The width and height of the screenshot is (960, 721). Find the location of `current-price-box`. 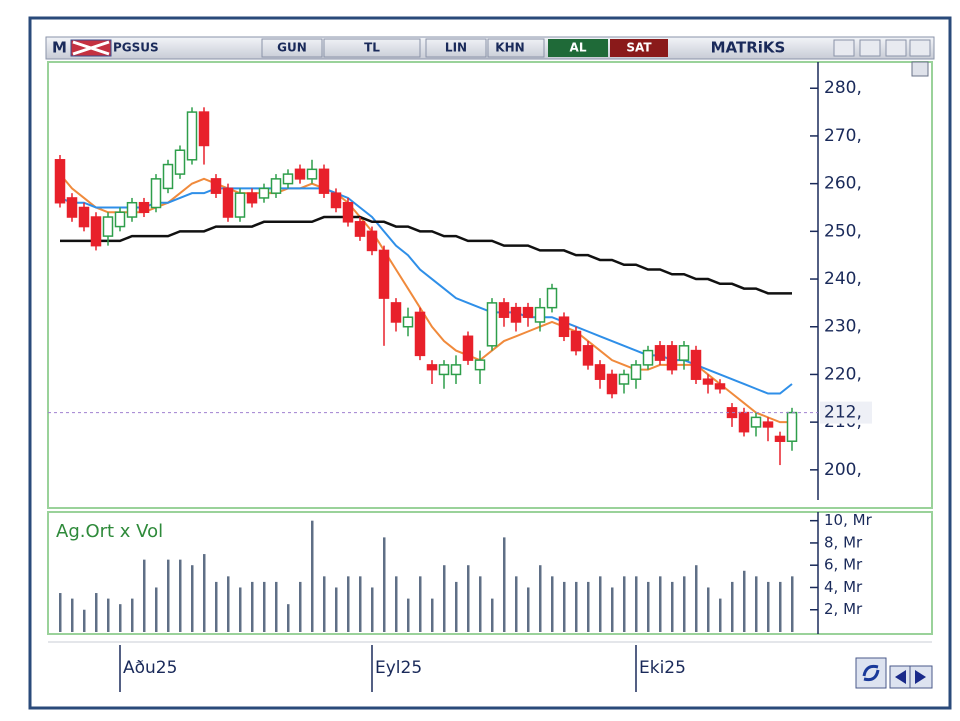

current-price-box is located at coordinates (846, 412).